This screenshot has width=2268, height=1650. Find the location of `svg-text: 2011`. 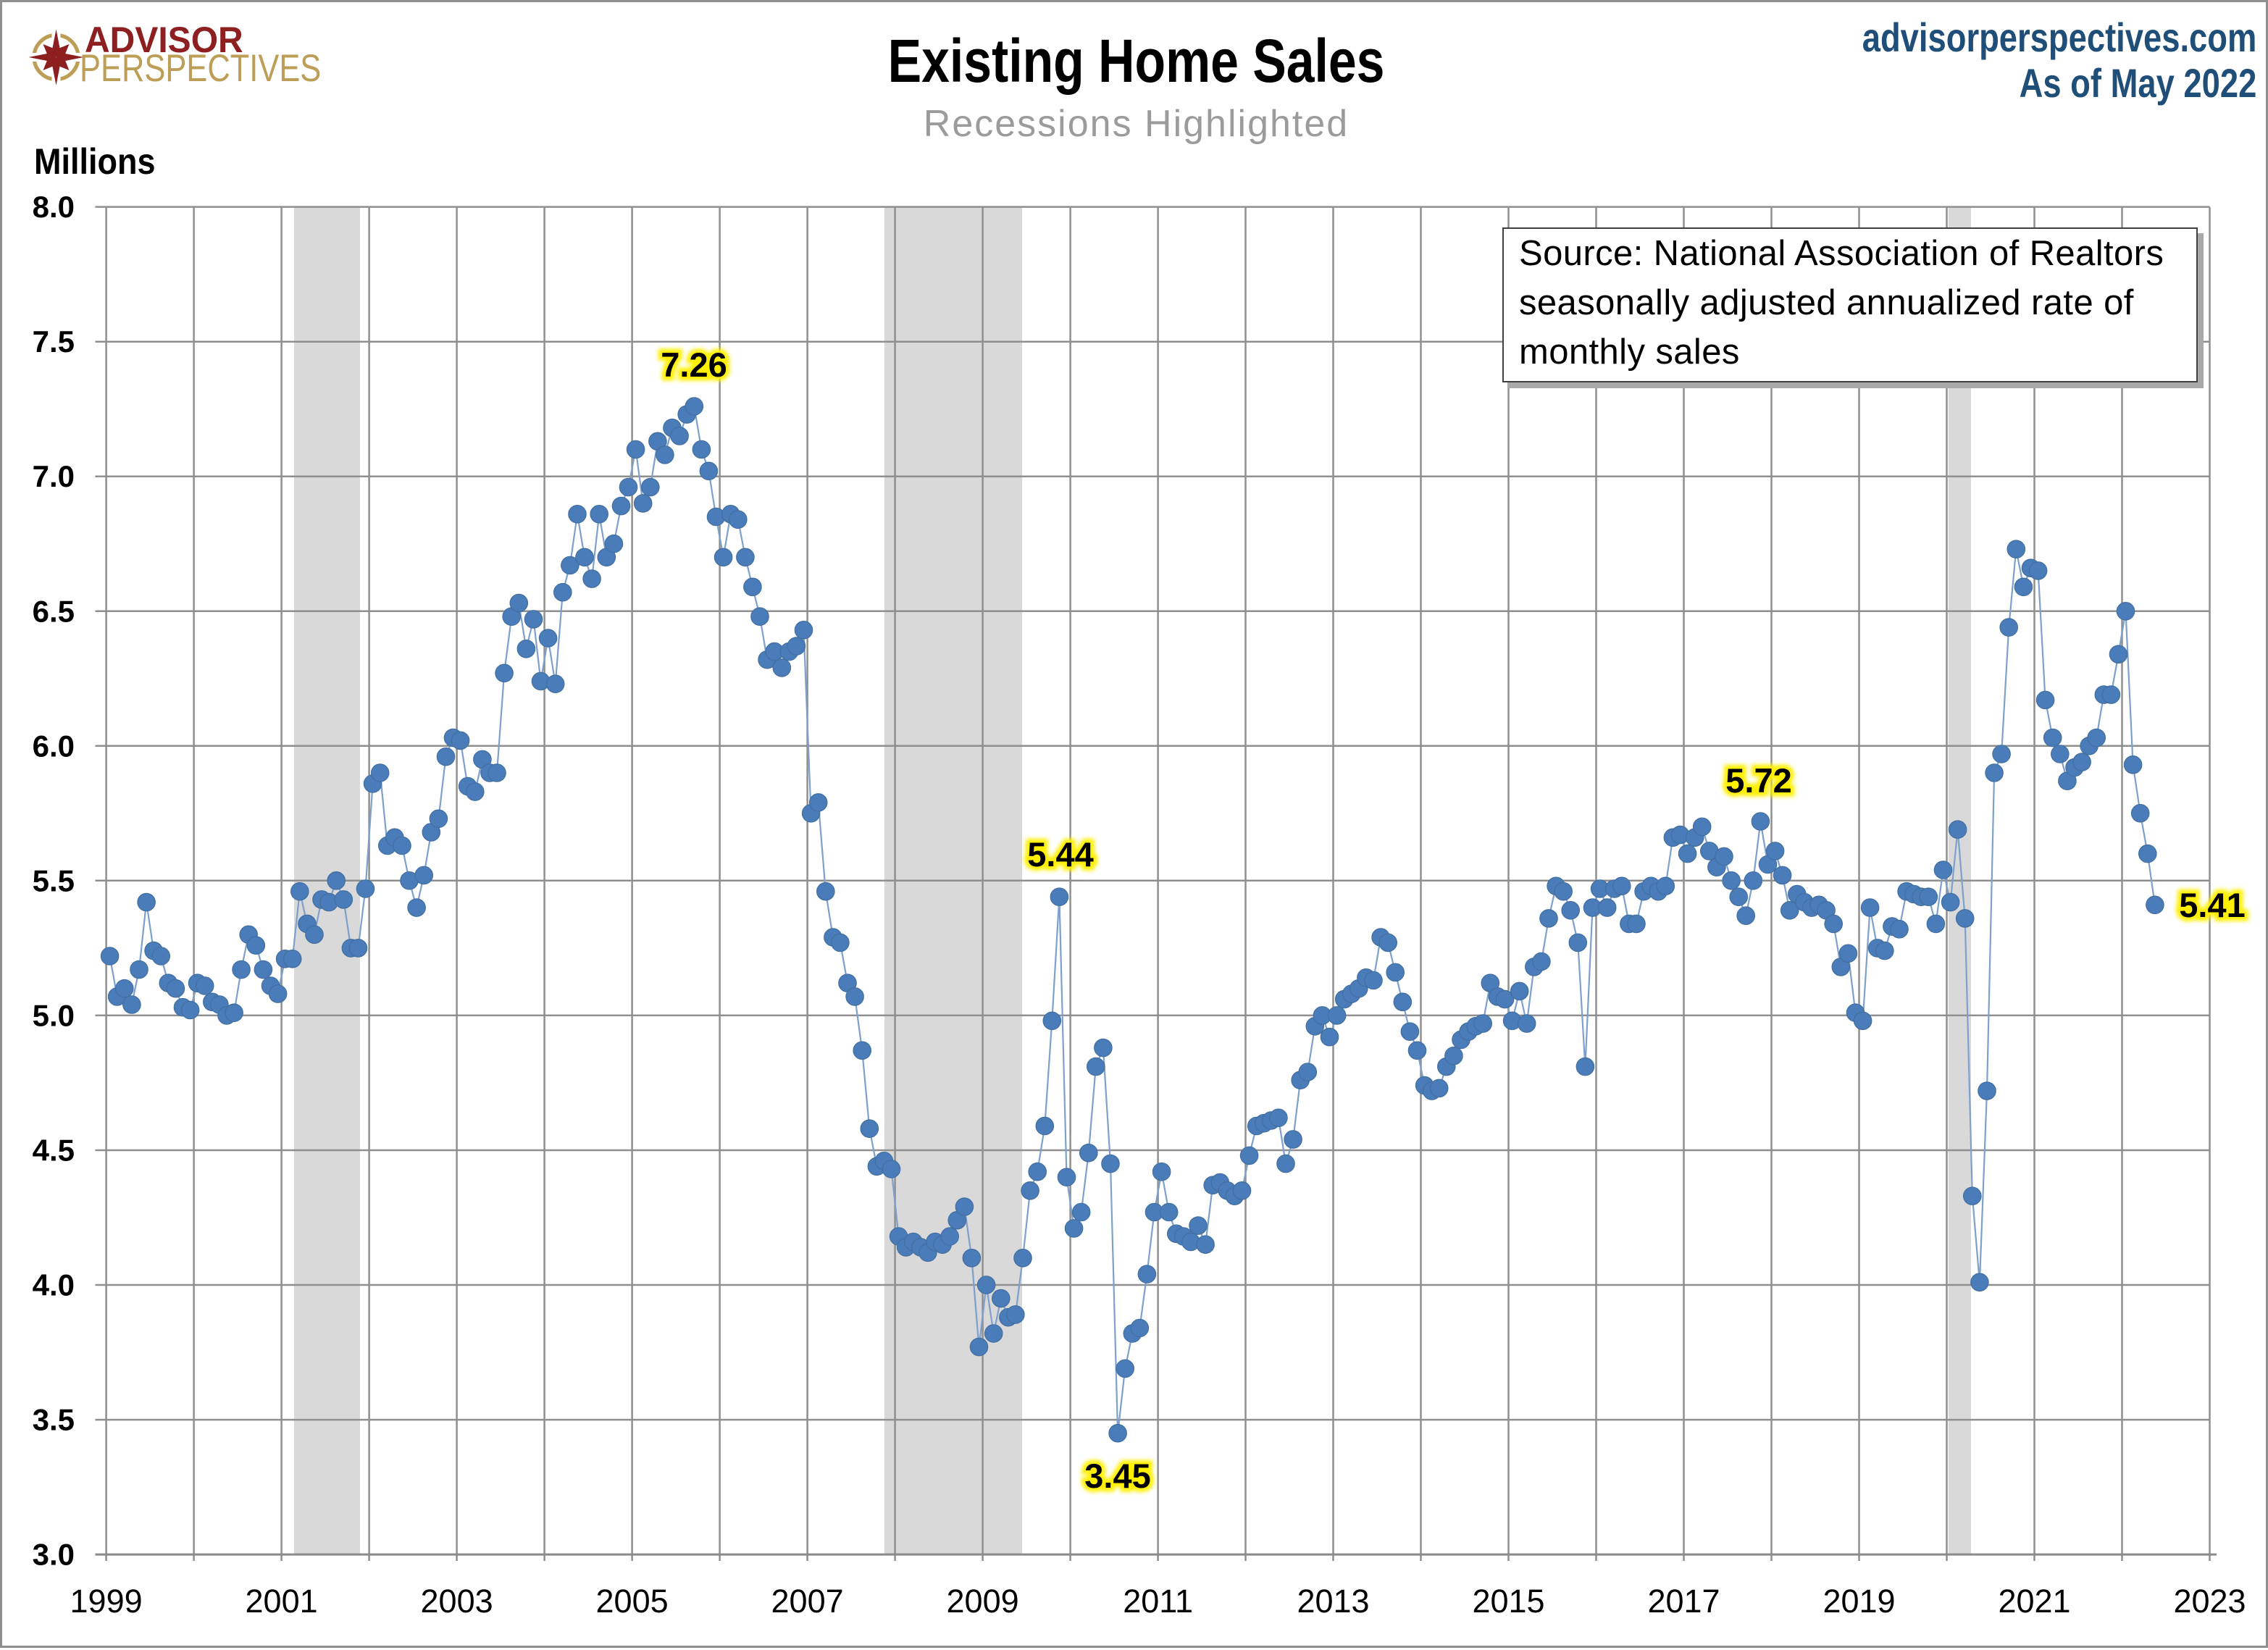

svg-text: 2011 is located at coordinates (1158, 1601).